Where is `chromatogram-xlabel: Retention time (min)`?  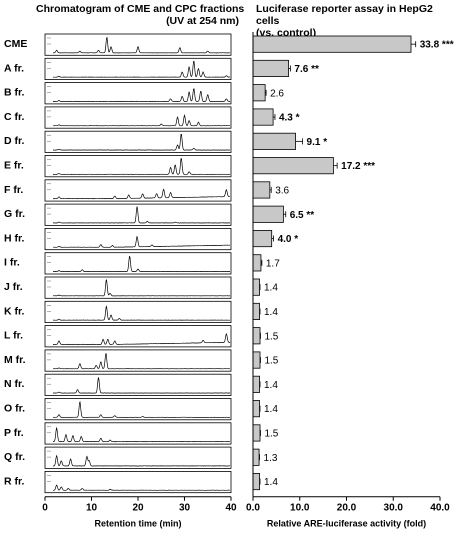 chromatogram-xlabel: Retention time (min) is located at coordinates (138, 524).